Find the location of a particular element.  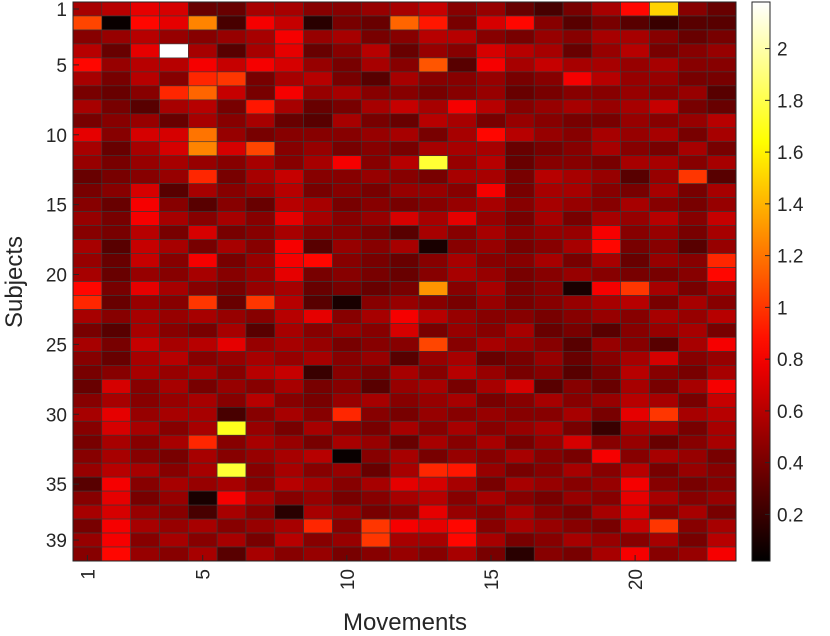

colorbar-ticks: 0.2 0.4 0.6 0.8 1 1.2 1.4 1.6 1.8 2 is located at coordinates (784, 283).